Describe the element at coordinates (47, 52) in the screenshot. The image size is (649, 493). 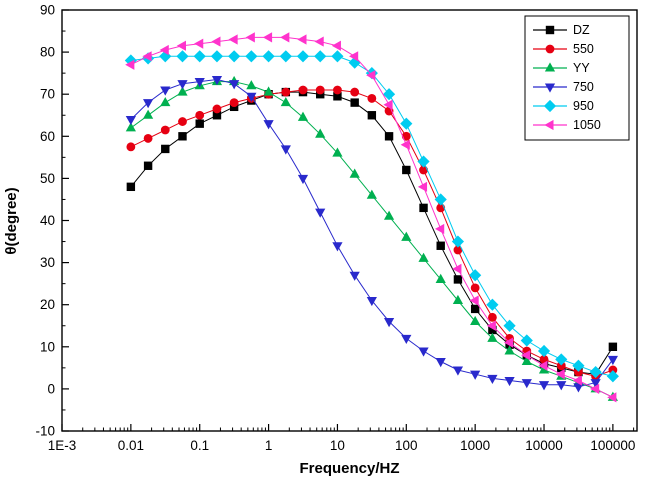
I see `y-tick-label: 80` at that location.